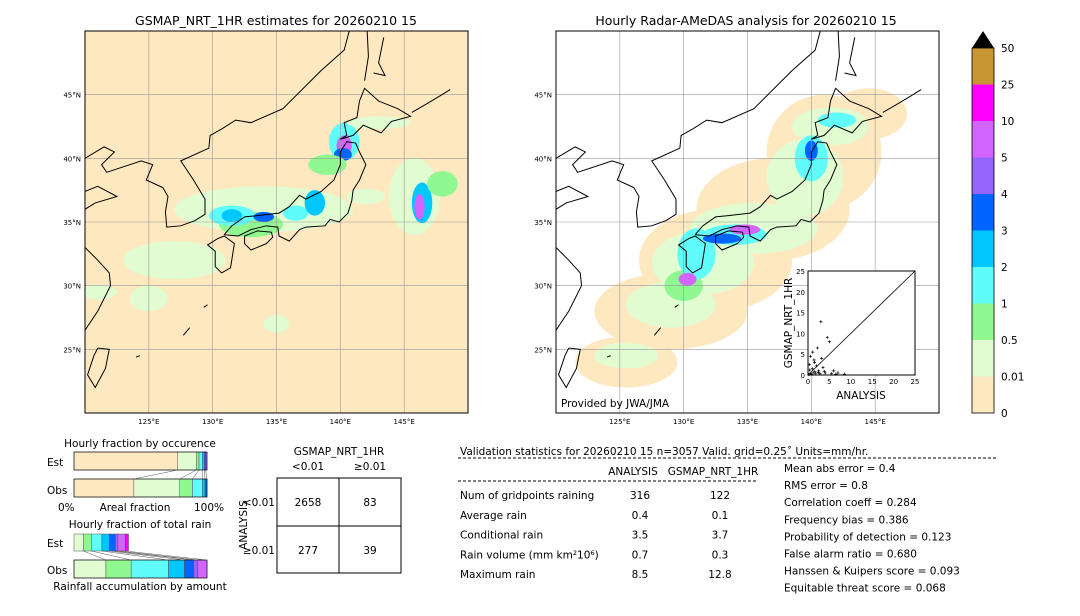 This screenshot has height=616, width=1080. What do you see at coordinates (72, 96) in the screenshot?
I see `lat-tick-label: 45°N` at bounding box center [72, 96].